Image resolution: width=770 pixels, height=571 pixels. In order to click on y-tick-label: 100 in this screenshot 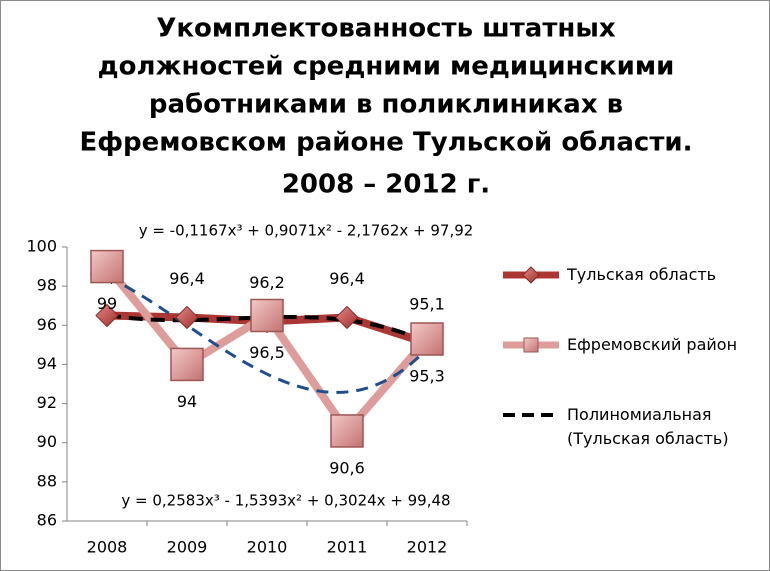, I will do `click(41, 246)`.